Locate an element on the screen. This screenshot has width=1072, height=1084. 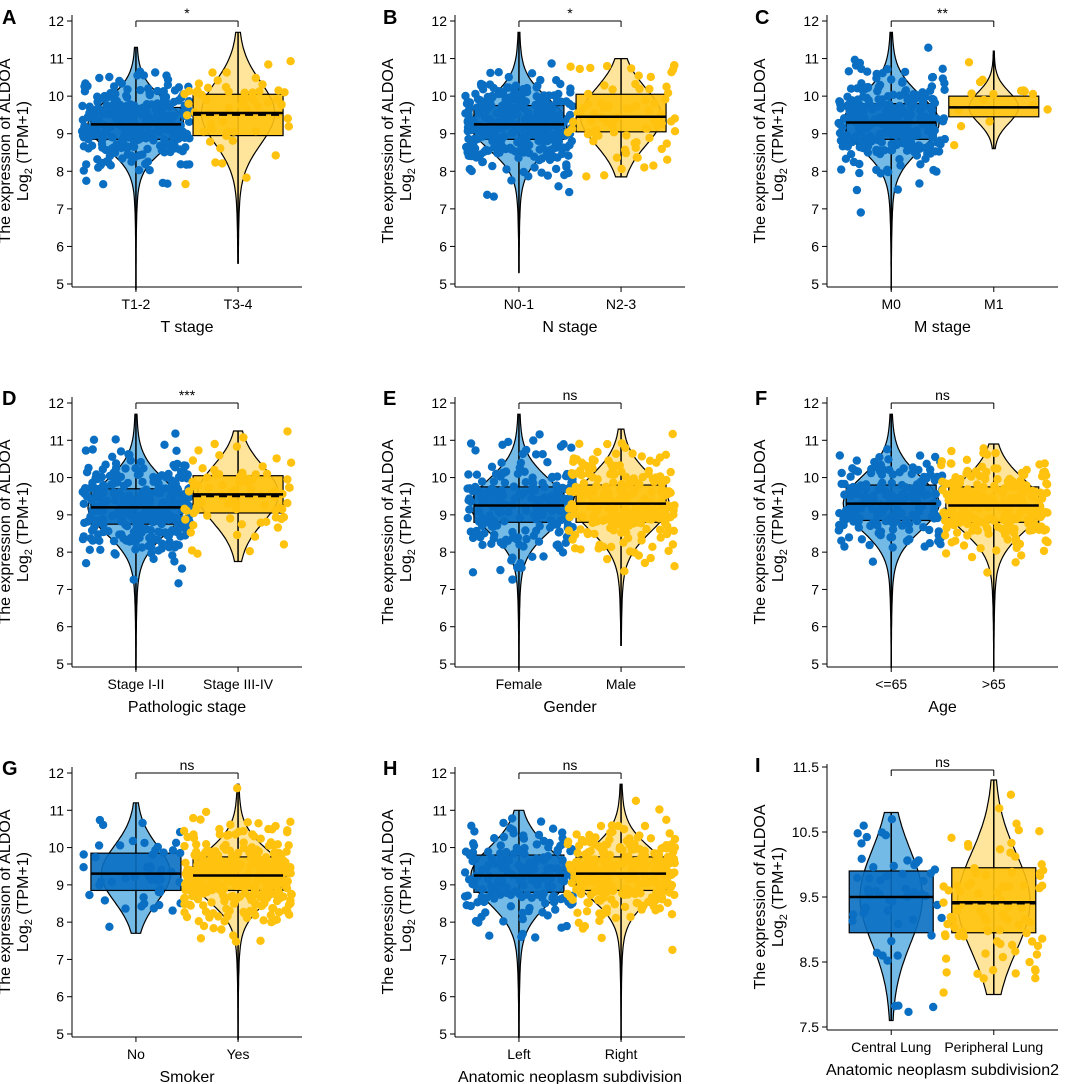
y-tick-label: 7 is located at coordinates (60, 209).